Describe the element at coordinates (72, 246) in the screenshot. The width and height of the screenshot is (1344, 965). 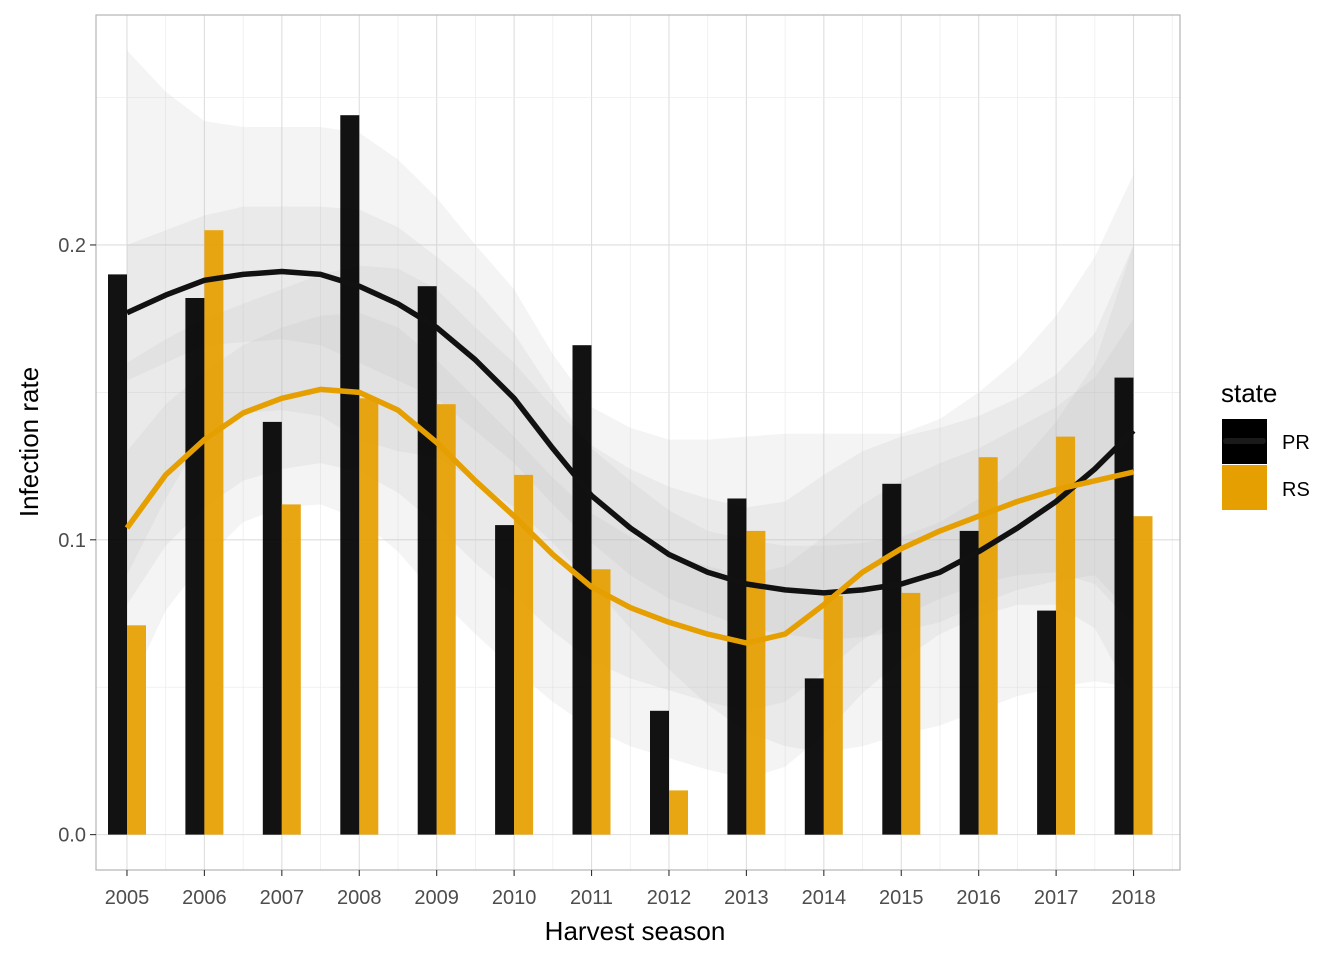
I see `y-tick-label: 0.2` at that location.